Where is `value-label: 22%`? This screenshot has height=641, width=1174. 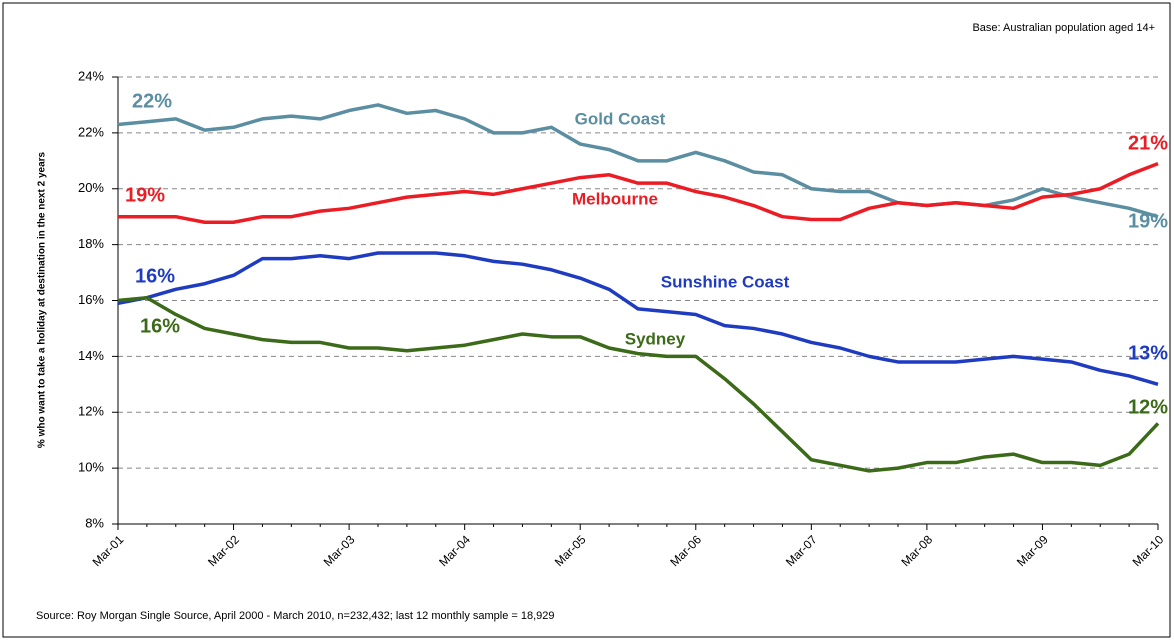
value-label: 22% is located at coordinates (152, 101).